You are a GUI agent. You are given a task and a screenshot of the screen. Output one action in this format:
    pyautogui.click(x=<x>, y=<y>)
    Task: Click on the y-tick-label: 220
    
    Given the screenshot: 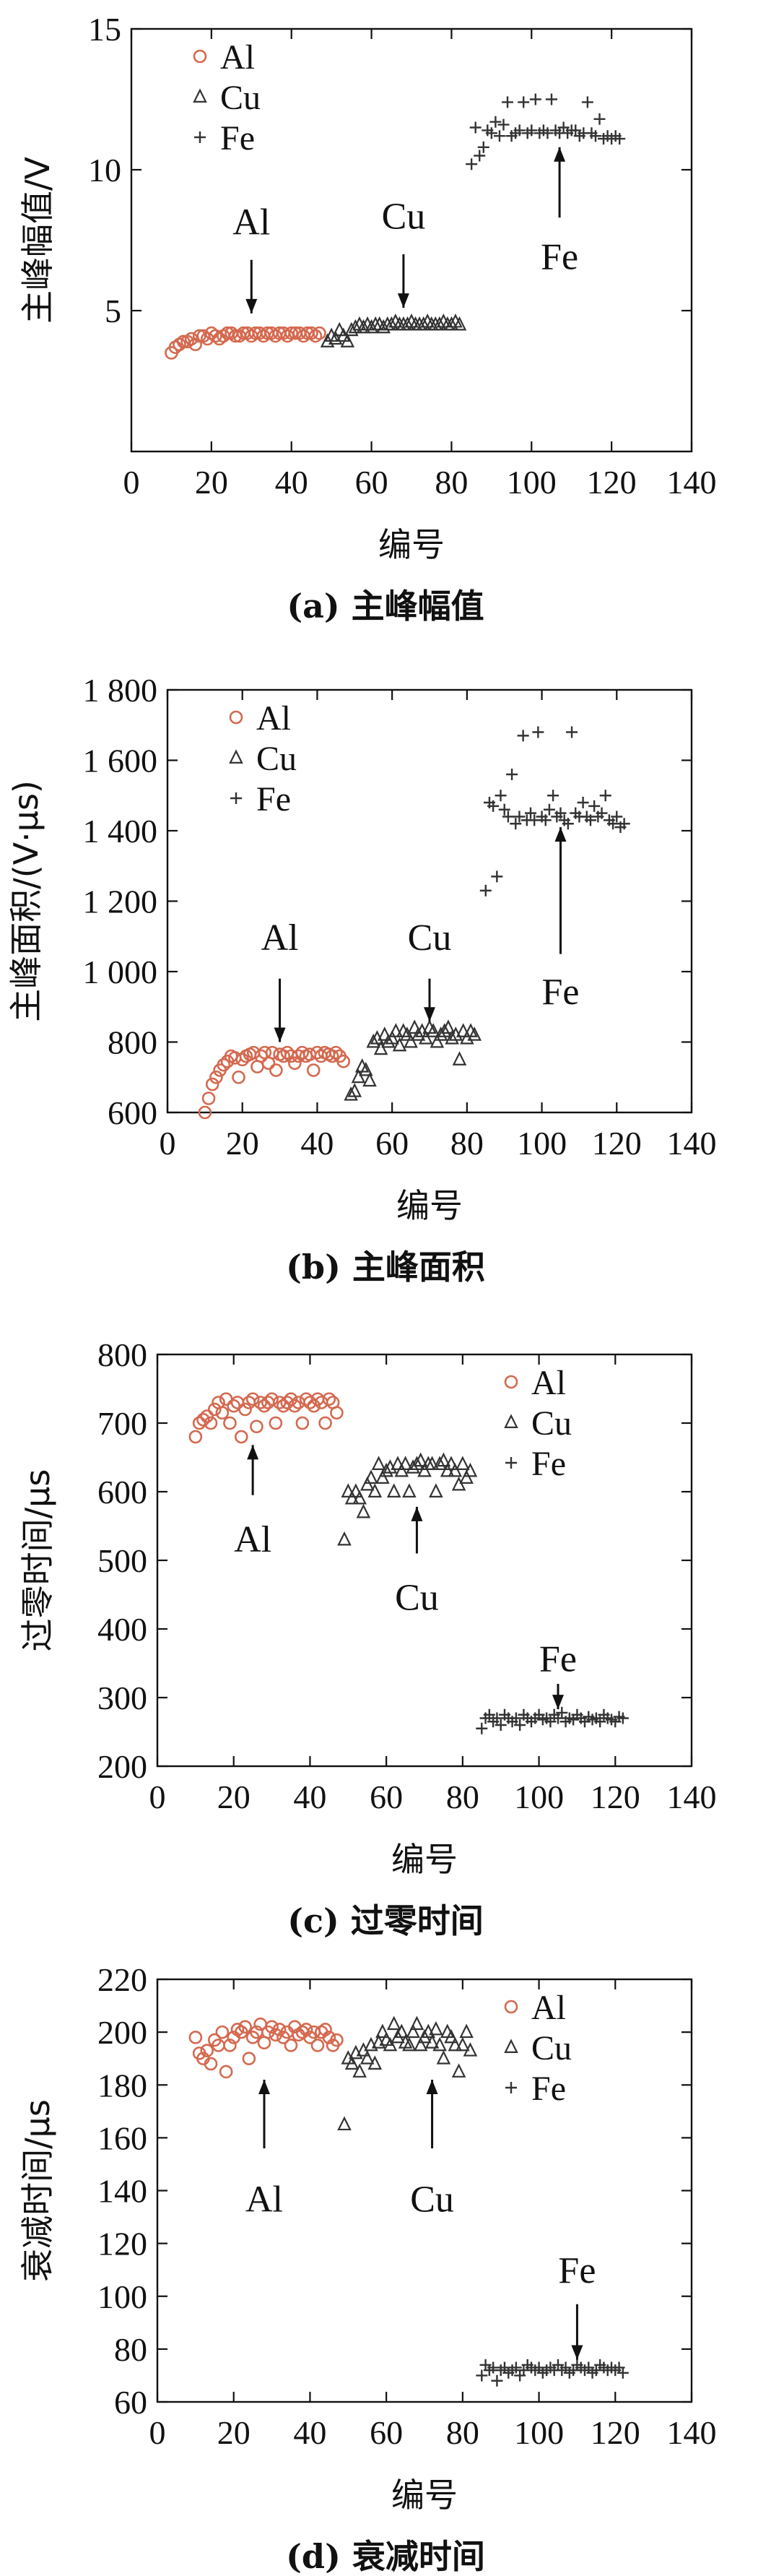 What is the action you would take?
    pyautogui.click(x=122, y=1980)
    